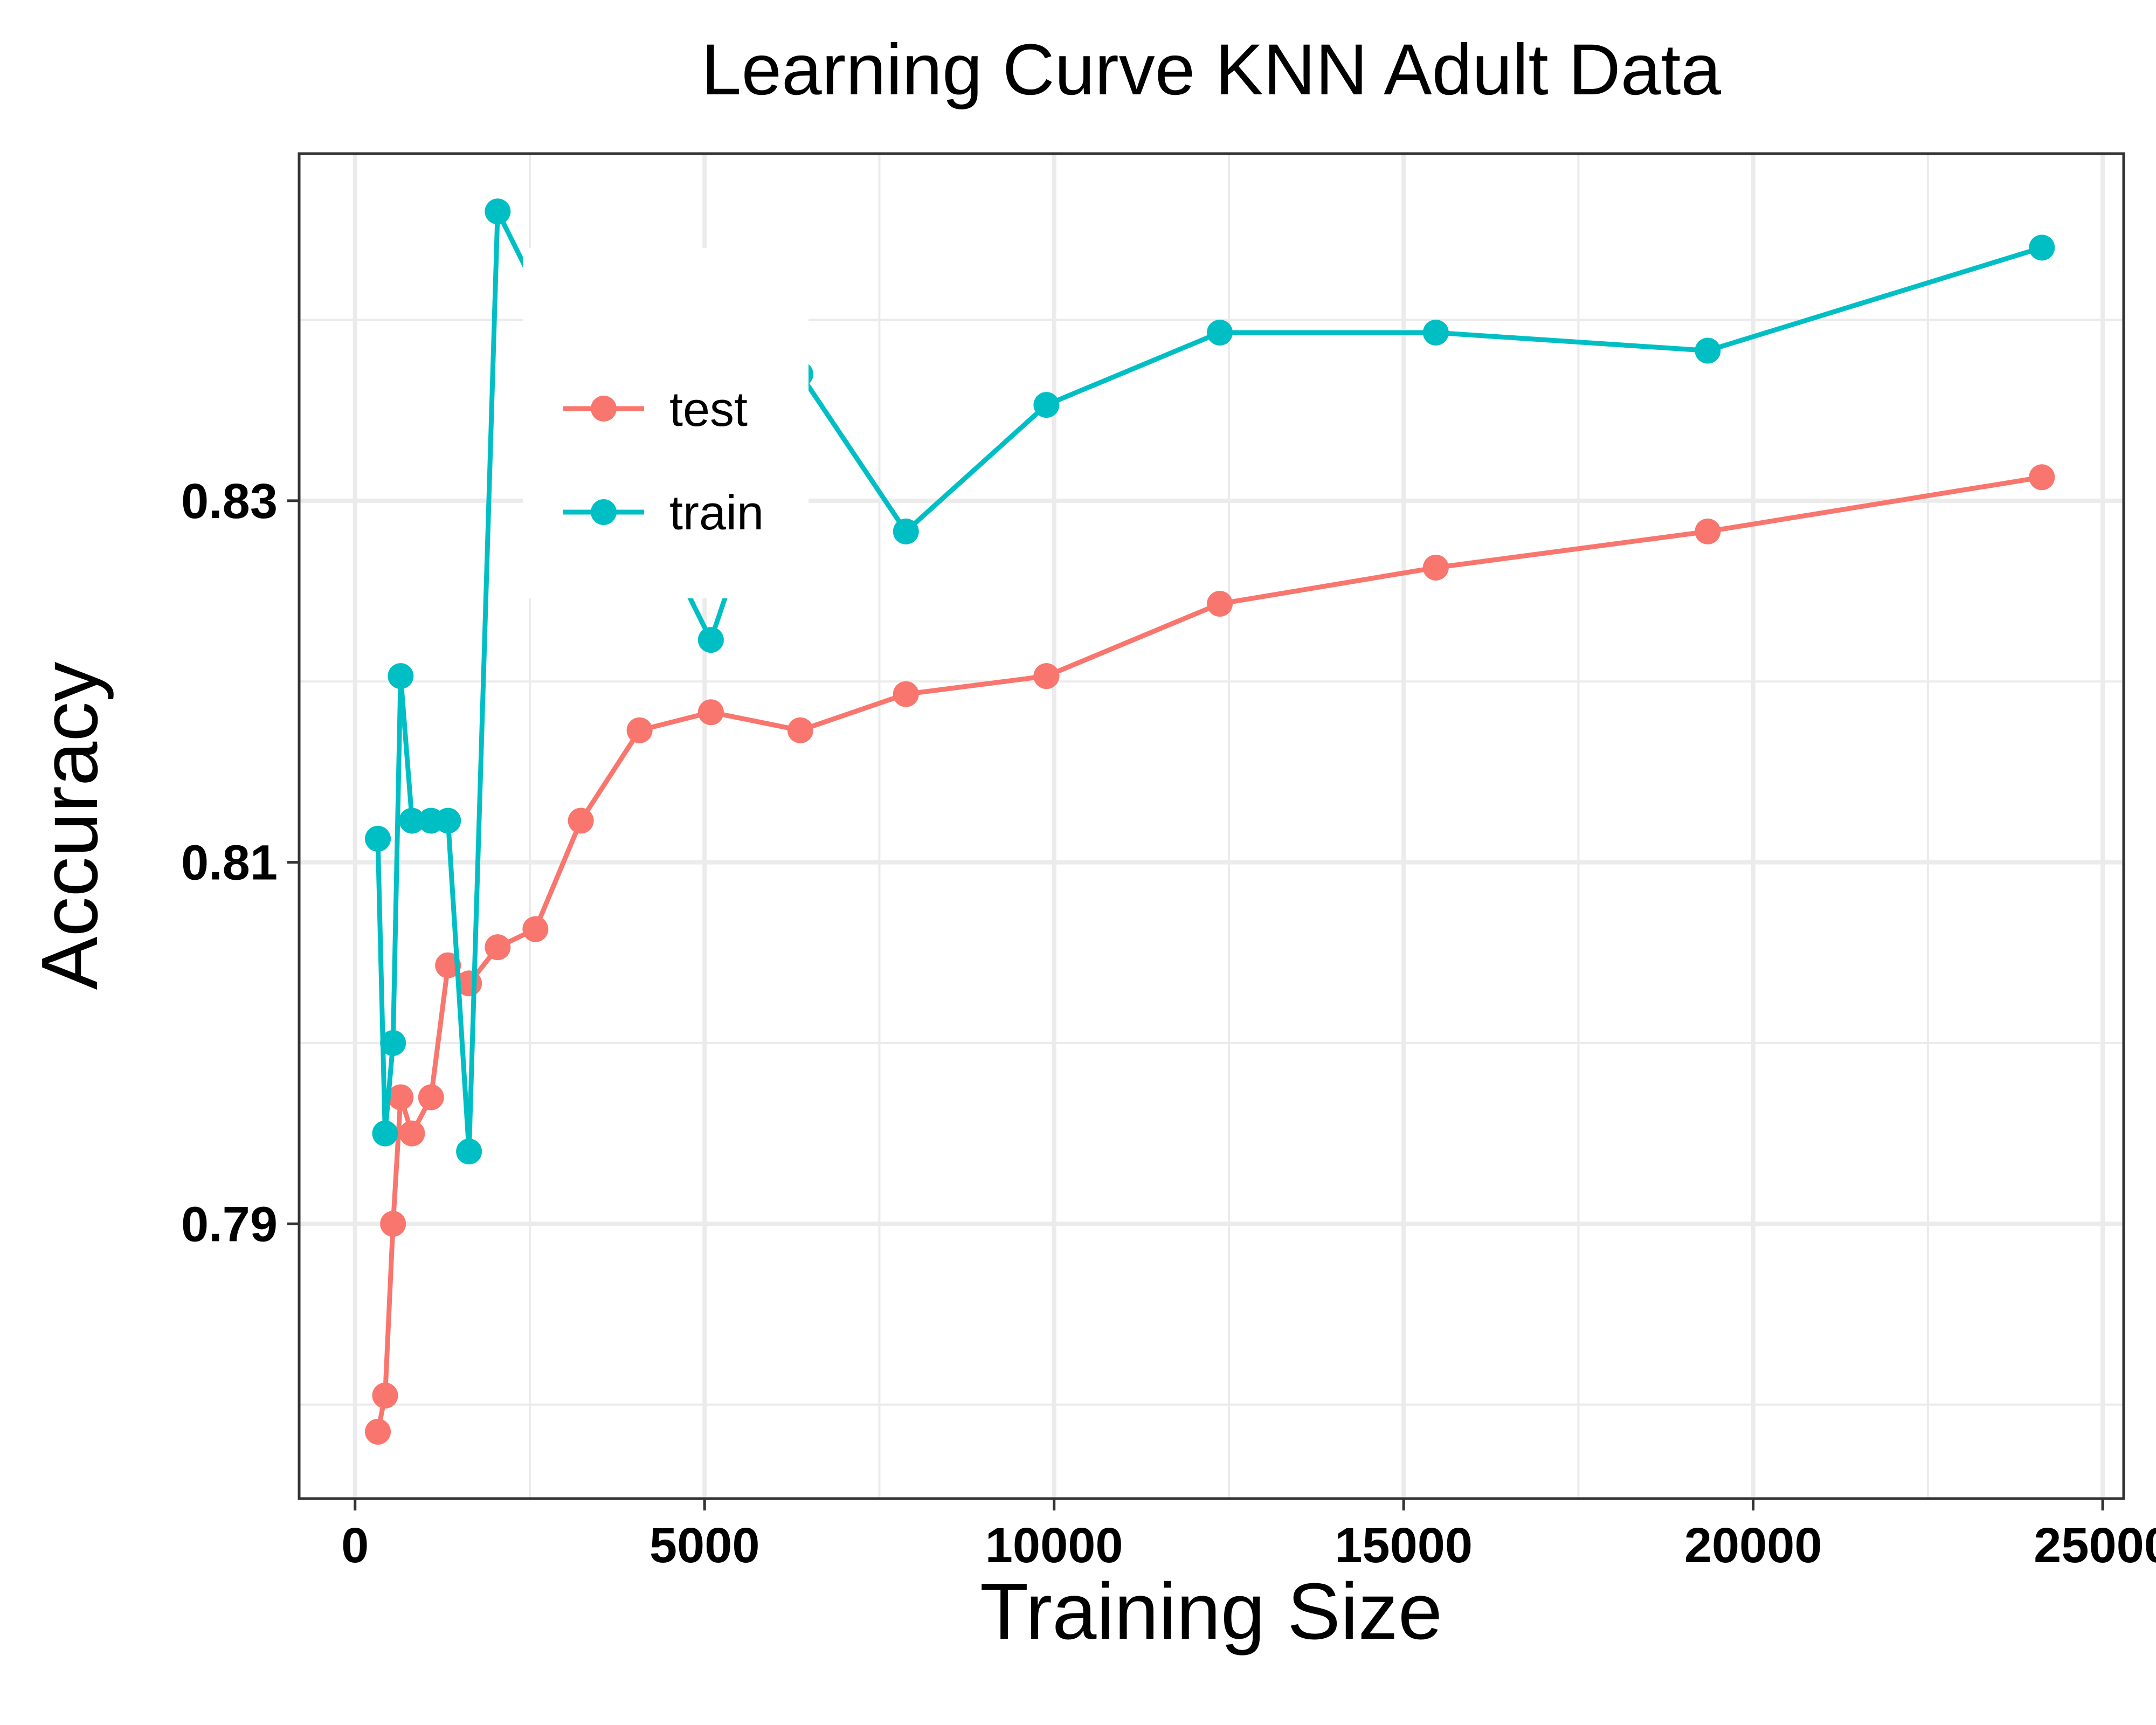  I want to click on legend: test train, so click(665, 423).